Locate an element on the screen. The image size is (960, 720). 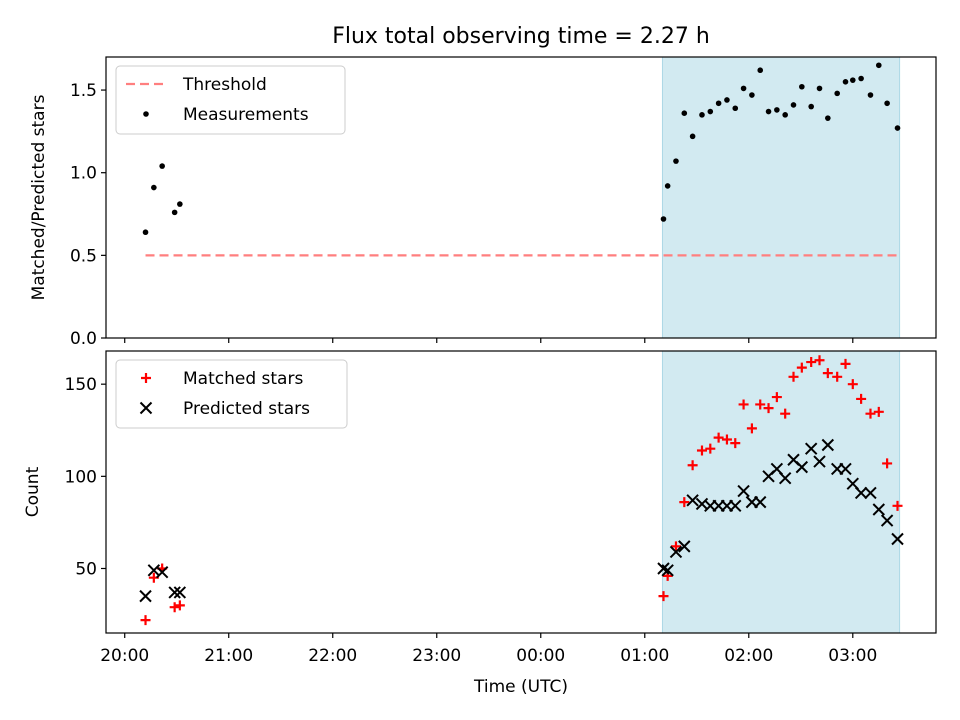
legend-label: Matched stars is located at coordinates (243, 379).